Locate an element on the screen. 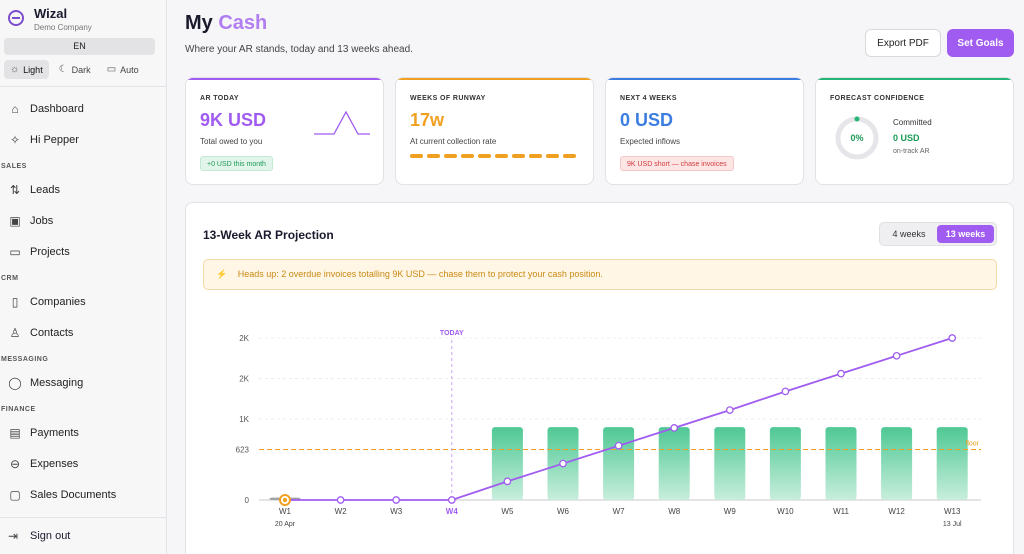  sidebar-item-leads: ⇅ Leads is located at coordinates (83, 189).